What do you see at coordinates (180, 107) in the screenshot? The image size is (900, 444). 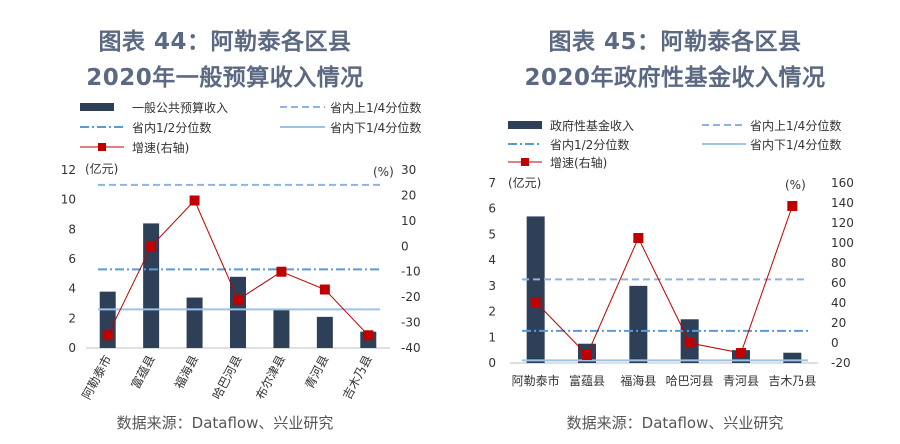 I see `legend-label-bar: 一般公共预算收入` at bounding box center [180, 107].